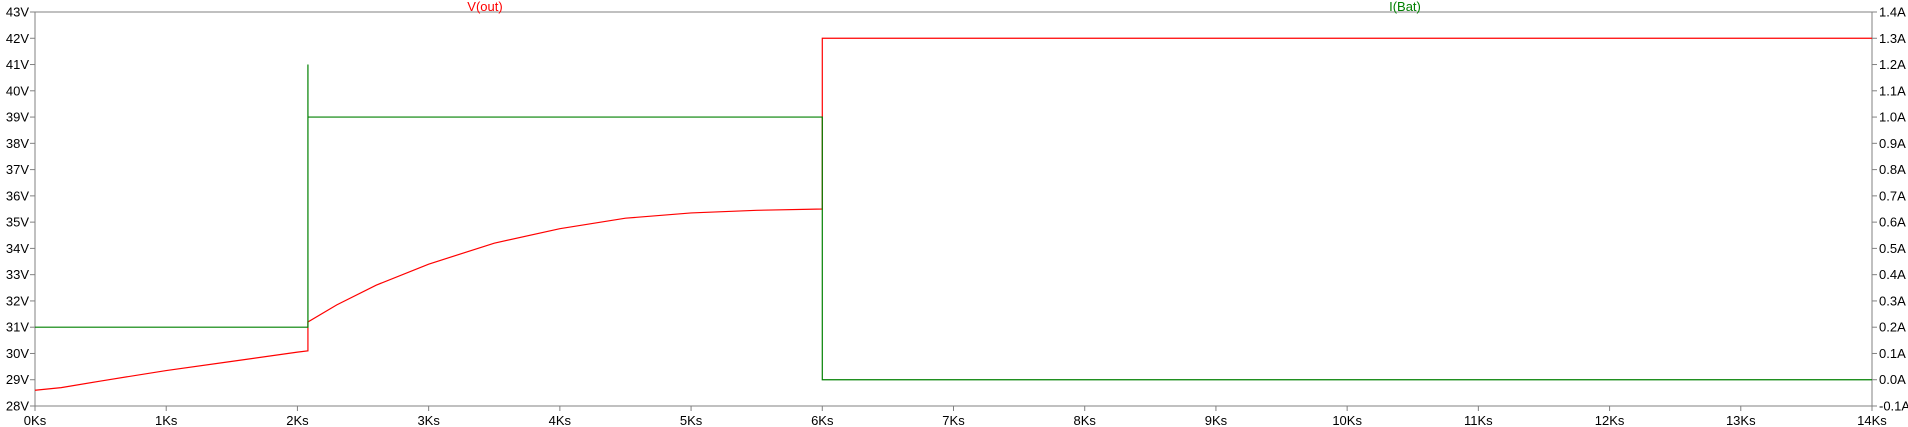  Describe the element at coordinates (1892, 12) in the screenshot. I see `y-right-tick-label: 1.4A` at that location.